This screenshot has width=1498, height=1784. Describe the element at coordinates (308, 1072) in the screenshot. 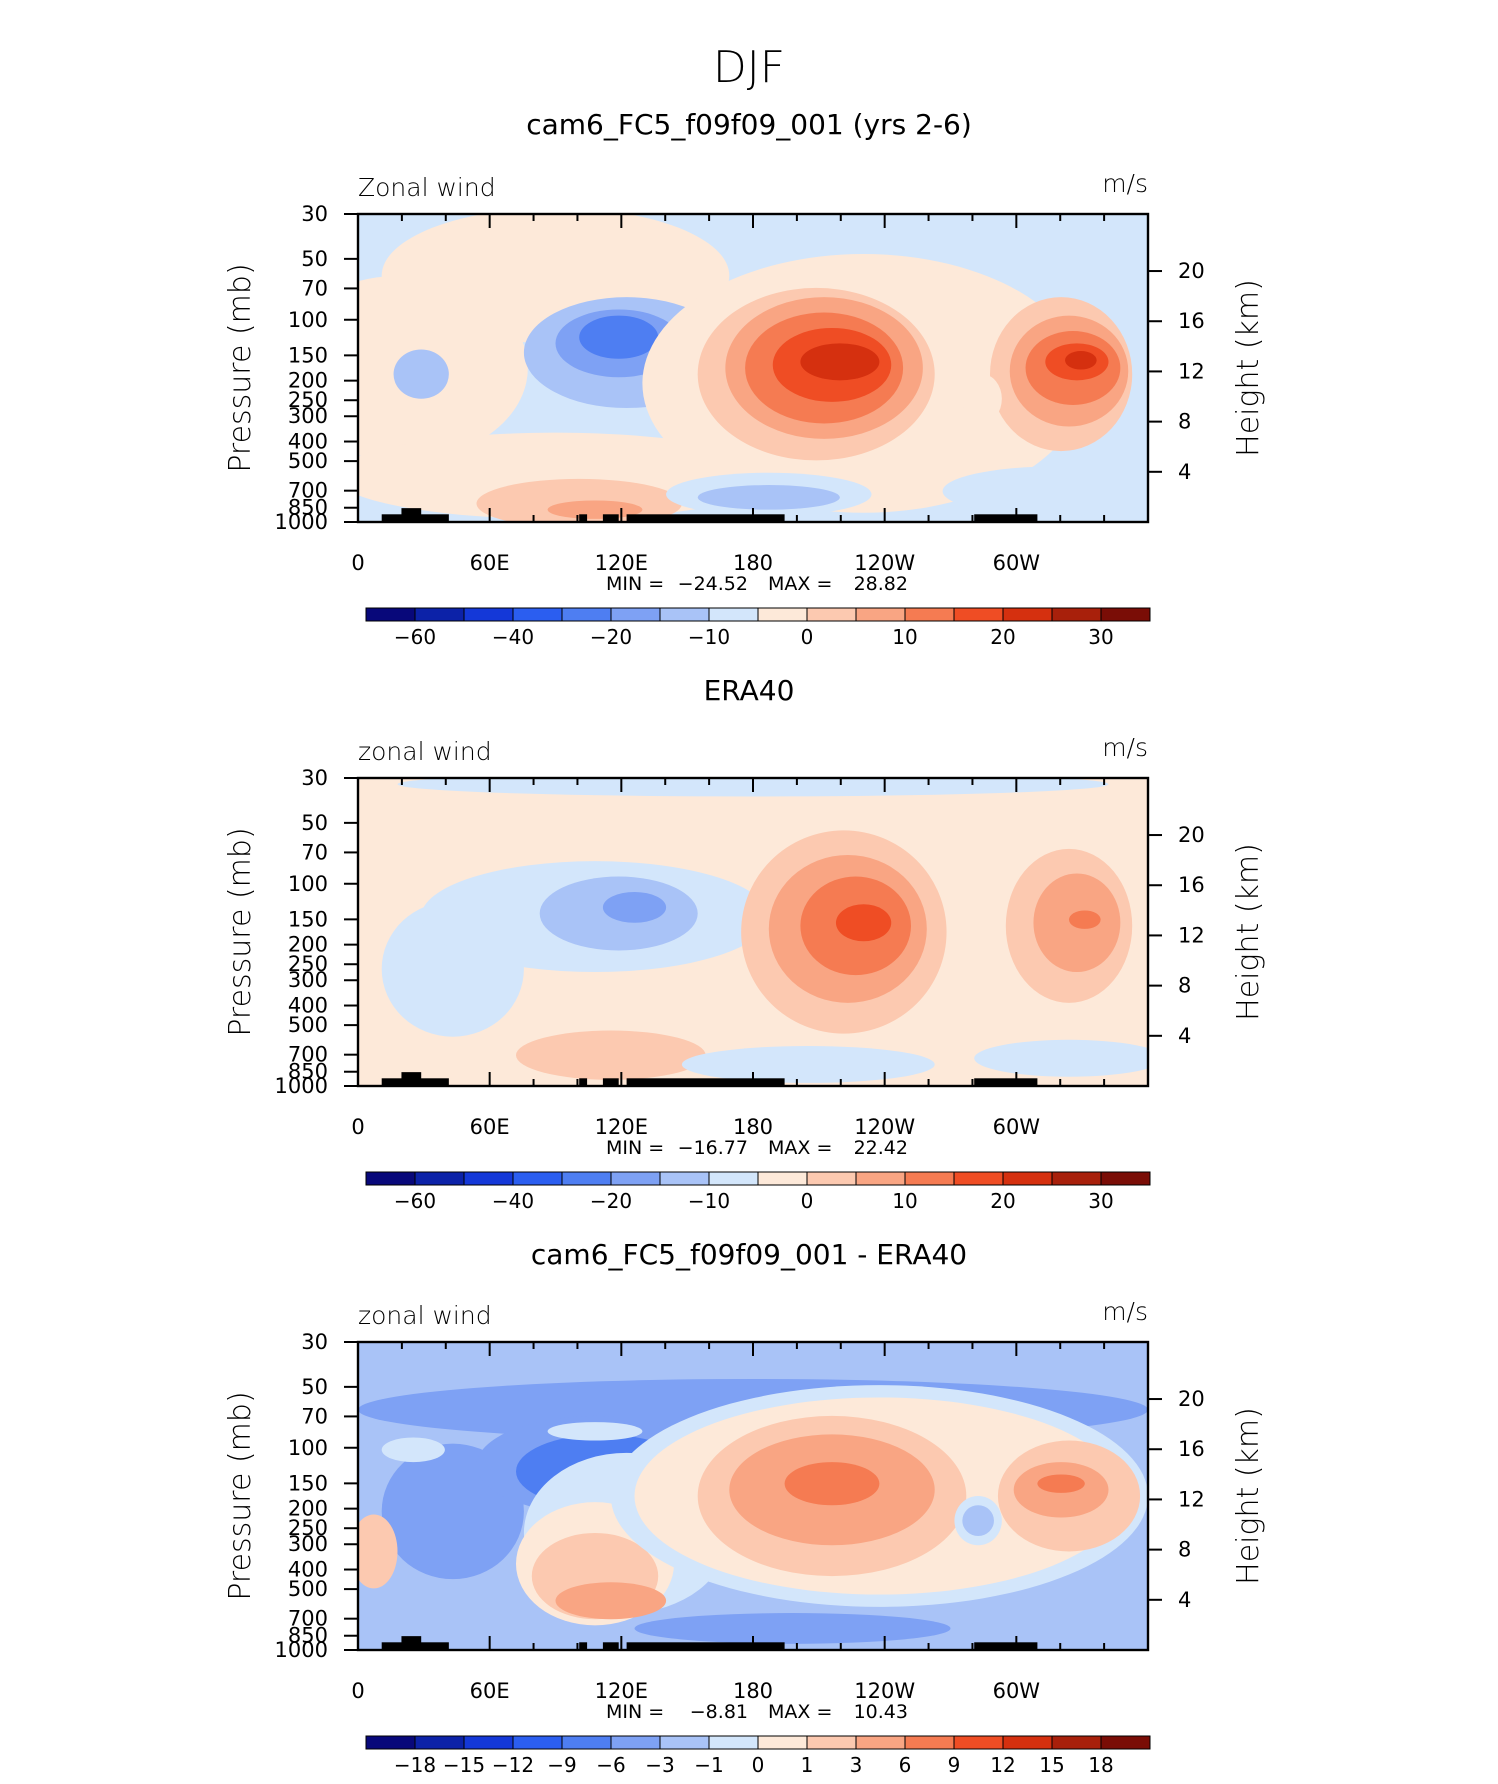

I see `y-tick-label: 850` at that location.